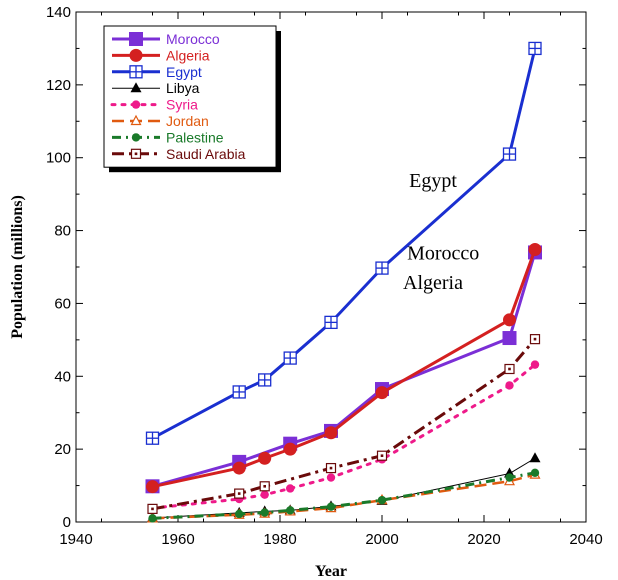  Describe the element at coordinates (187, 121) in the screenshot. I see `legend-label-jordan: Jordan` at that location.